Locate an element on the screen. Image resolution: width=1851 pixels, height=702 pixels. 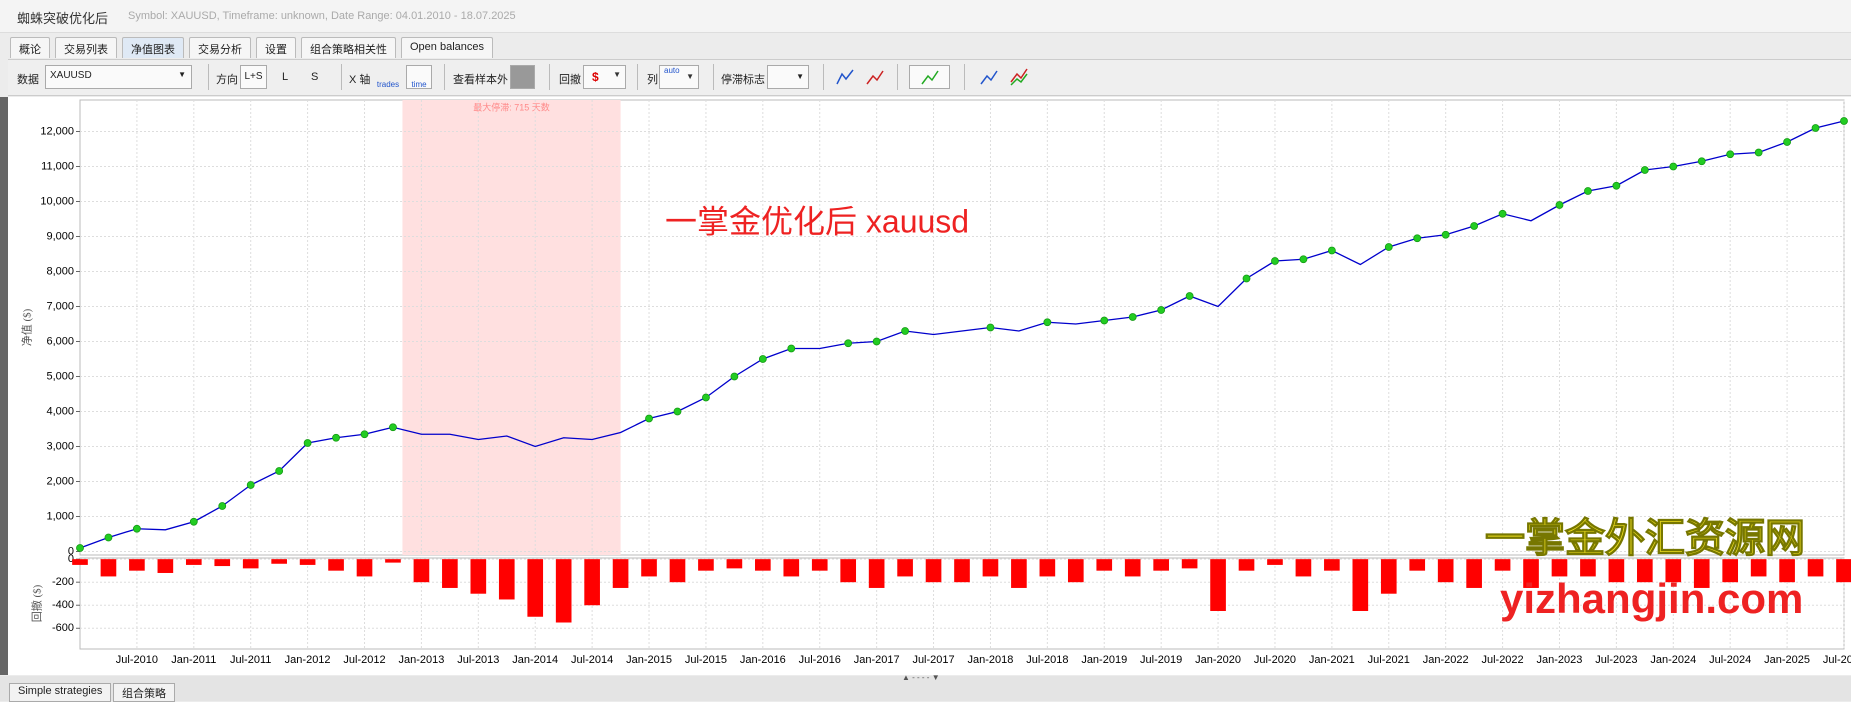
x-tick-label: Jul-2021 is located at coordinates (1389, 660).